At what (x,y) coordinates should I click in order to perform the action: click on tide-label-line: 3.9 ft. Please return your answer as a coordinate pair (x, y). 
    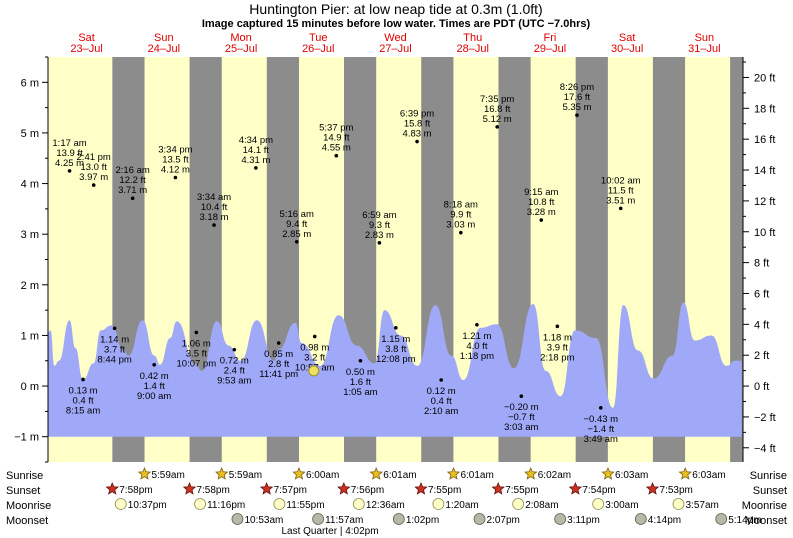
    Looking at the image, I should click on (557, 347).